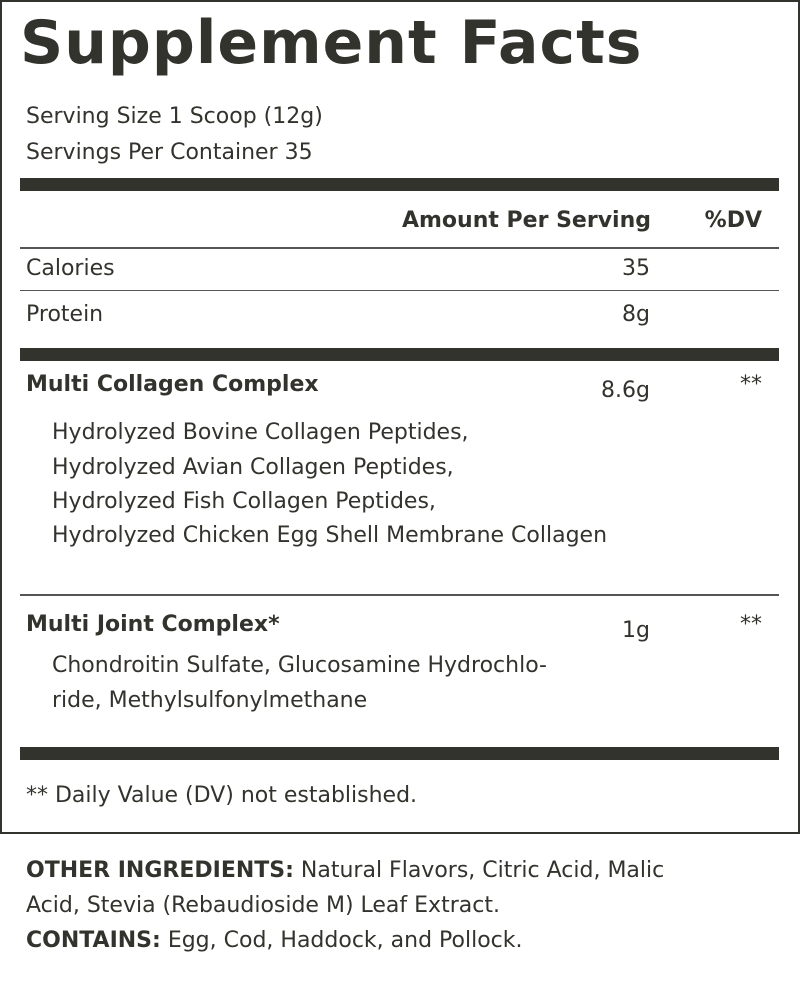 The height and width of the screenshot is (1007, 800). Describe the element at coordinates (733, 220) in the screenshot. I see `dv-header: %DV` at that location.